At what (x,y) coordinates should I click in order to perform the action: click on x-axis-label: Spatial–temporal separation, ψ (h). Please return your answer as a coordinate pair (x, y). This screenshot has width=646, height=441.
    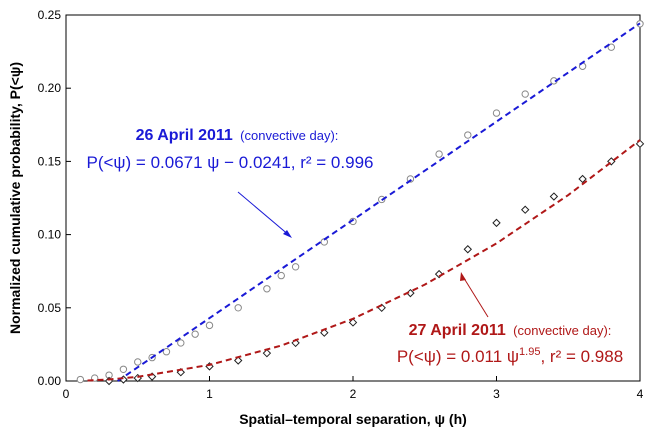
    Looking at the image, I should click on (353, 419).